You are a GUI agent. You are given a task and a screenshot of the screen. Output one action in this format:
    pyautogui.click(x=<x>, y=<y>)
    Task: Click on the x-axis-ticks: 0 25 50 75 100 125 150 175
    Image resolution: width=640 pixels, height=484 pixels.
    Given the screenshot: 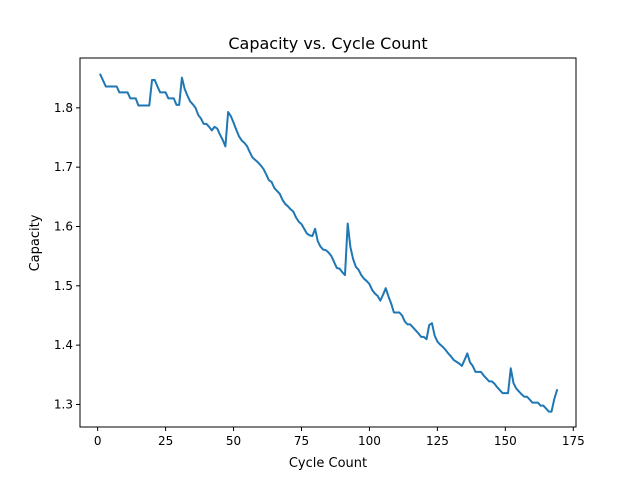 What is the action you would take?
    pyautogui.click(x=339, y=437)
    